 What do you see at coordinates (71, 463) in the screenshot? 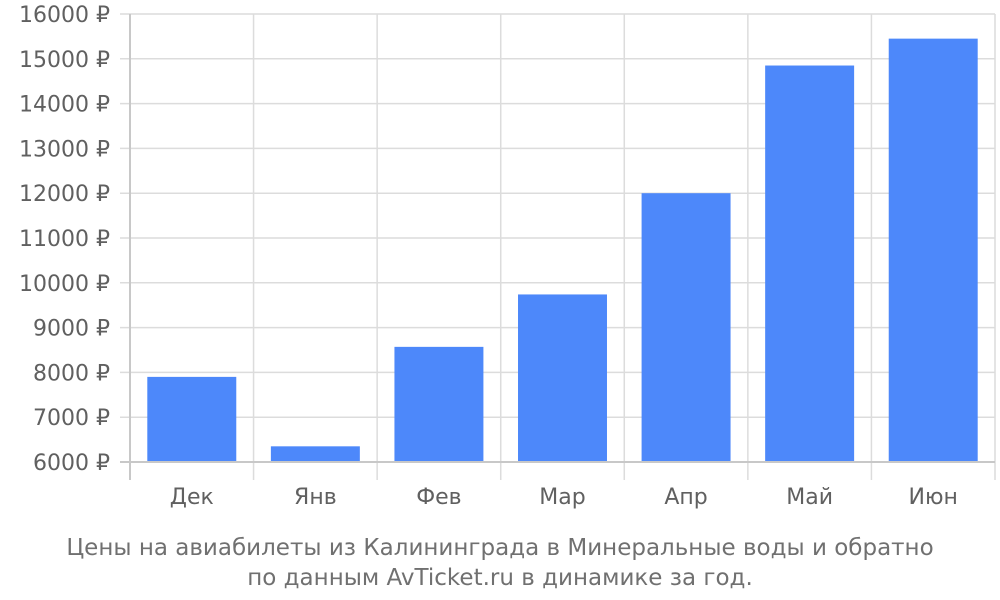
I see `y-tick-label: 6000 ₽` at bounding box center [71, 463].